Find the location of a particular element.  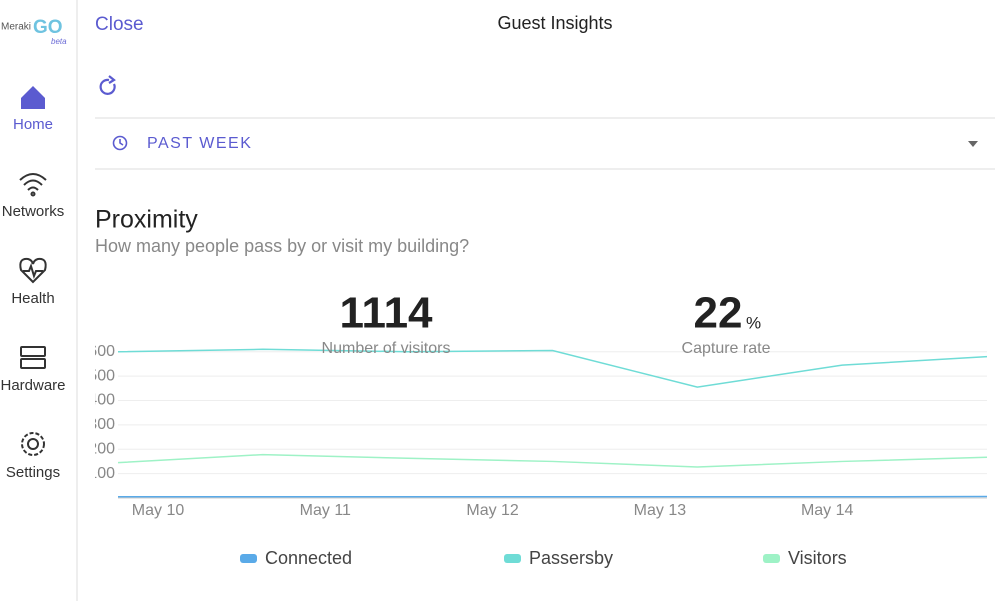

logo-badge: beta is located at coordinates (59, 41).